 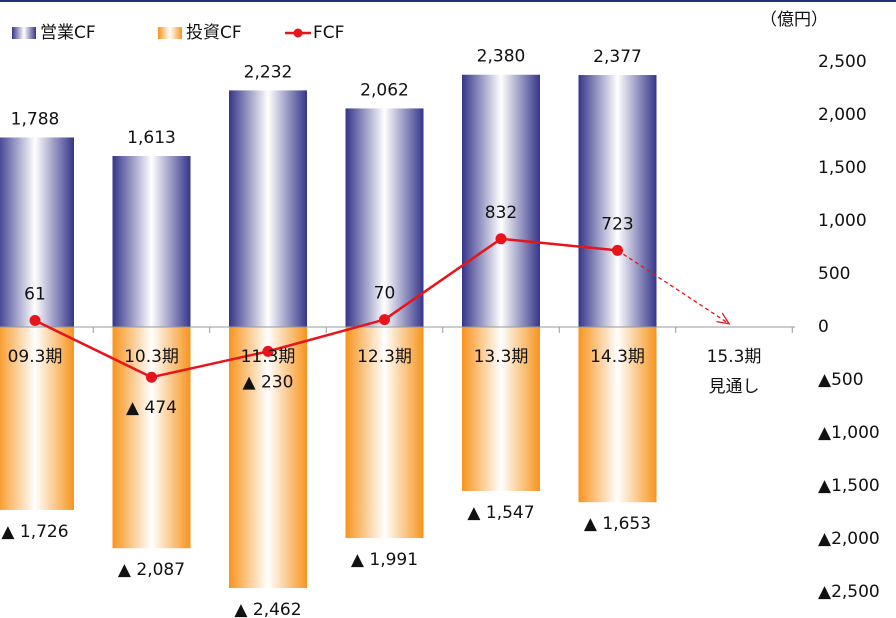 I want to click on bar-value-label: 2,062, so click(x=384, y=90).